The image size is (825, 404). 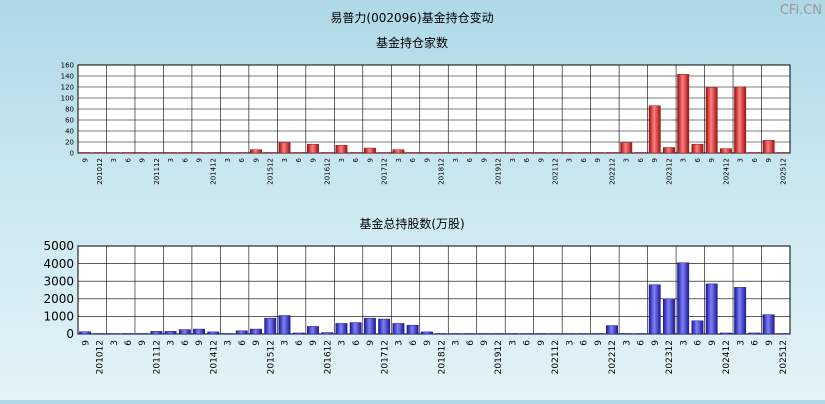 I want to click on x-tick-label: 202112, so click(x=556, y=357).